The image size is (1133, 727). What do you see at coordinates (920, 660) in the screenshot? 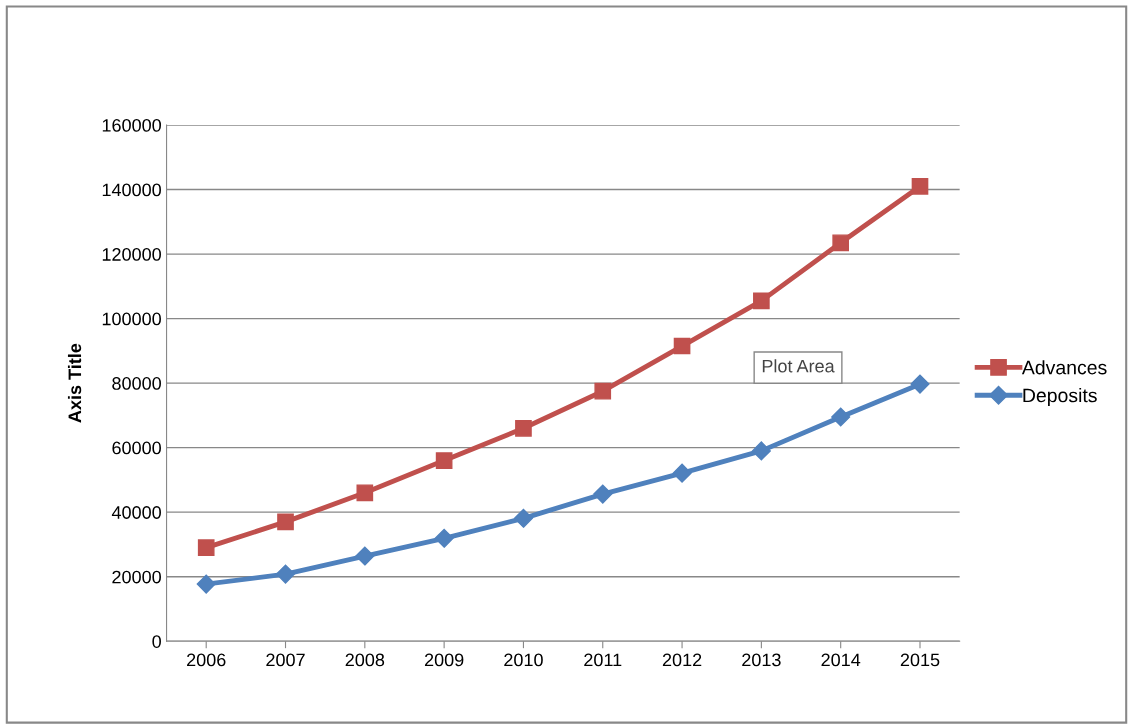
I see `x-tick-label: 2015` at bounding box center [920, 660].